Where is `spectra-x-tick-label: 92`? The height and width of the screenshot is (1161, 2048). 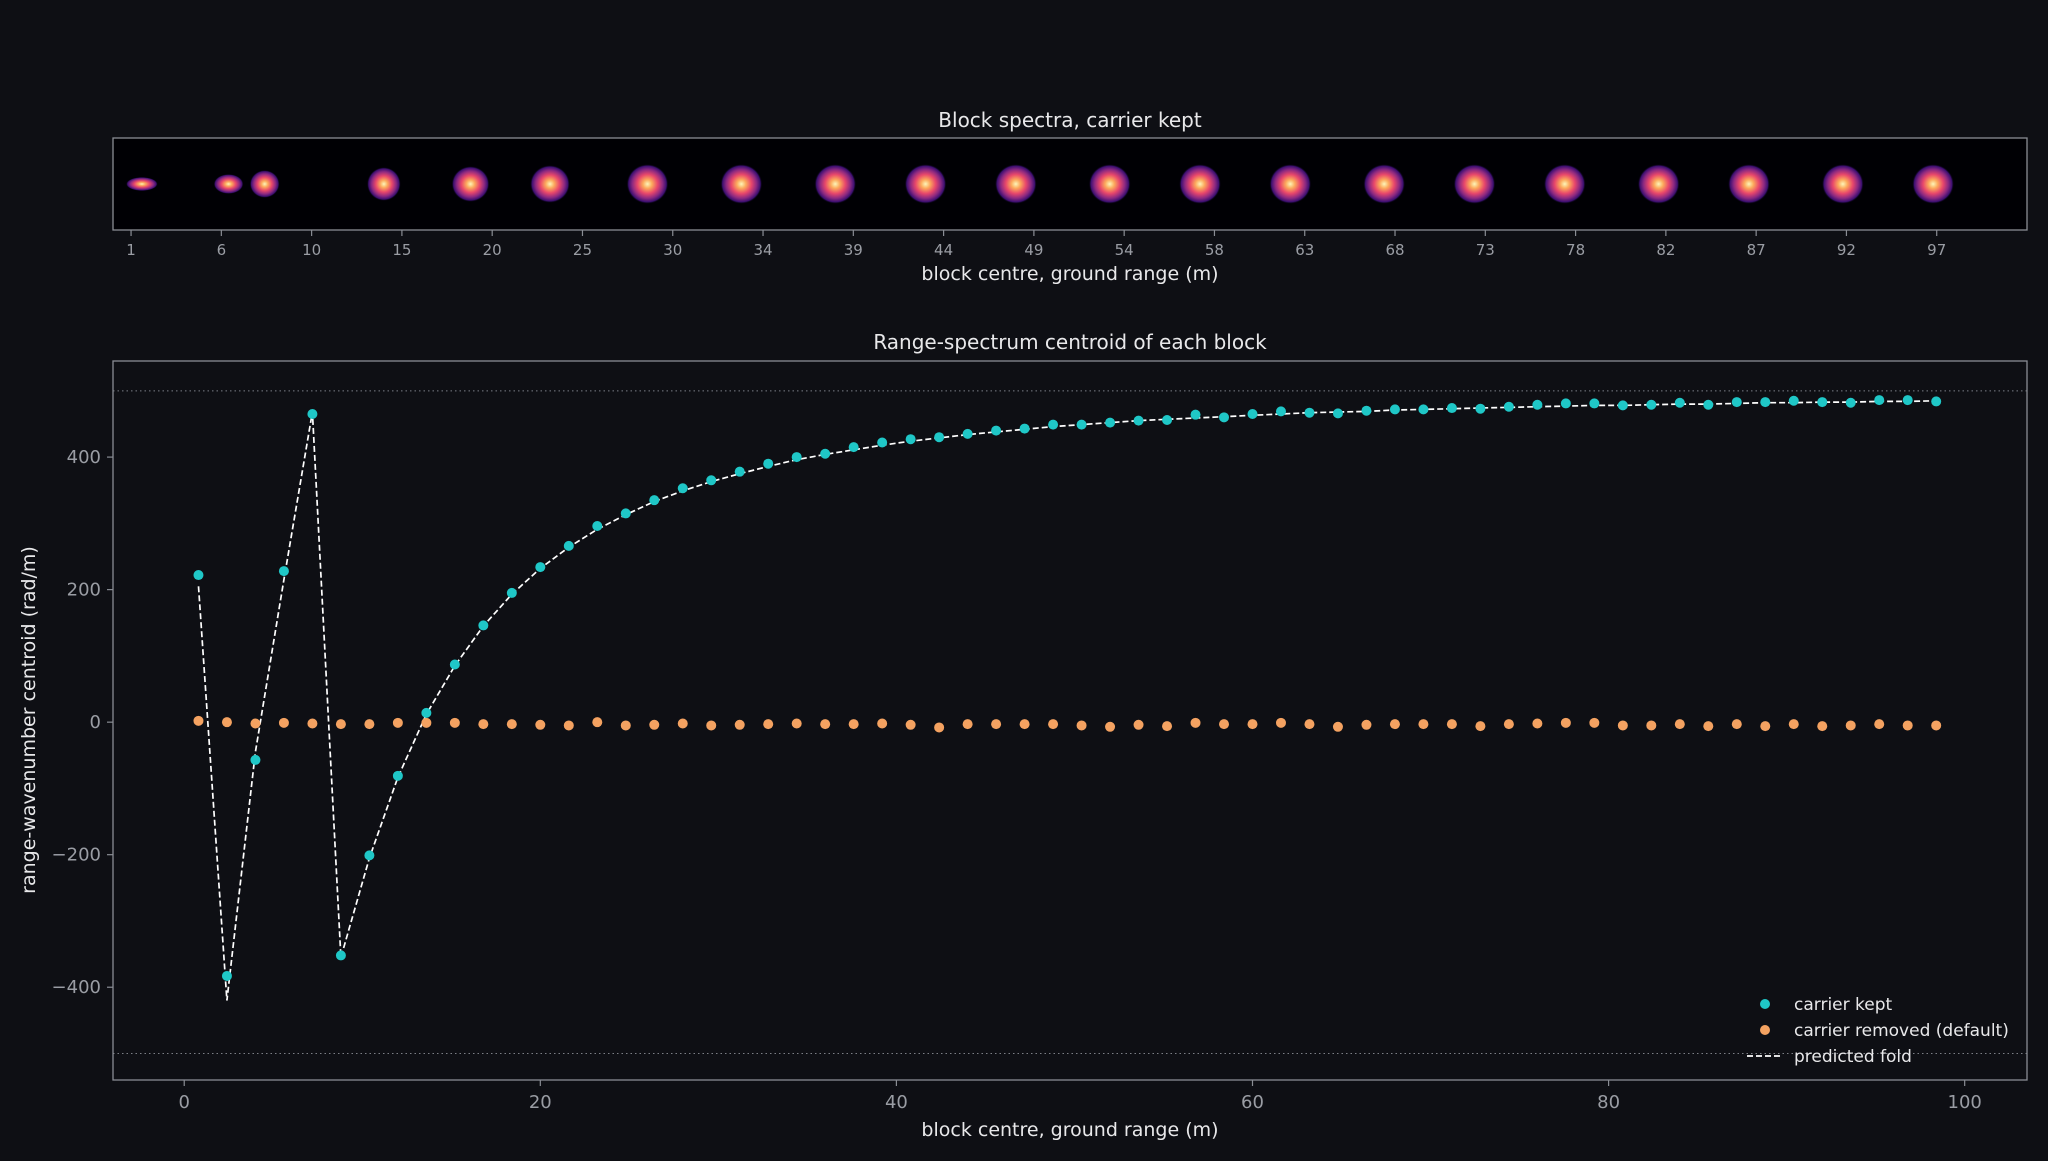
spectra-x-tick-label: 92 is located at coordinates (1846, 250).